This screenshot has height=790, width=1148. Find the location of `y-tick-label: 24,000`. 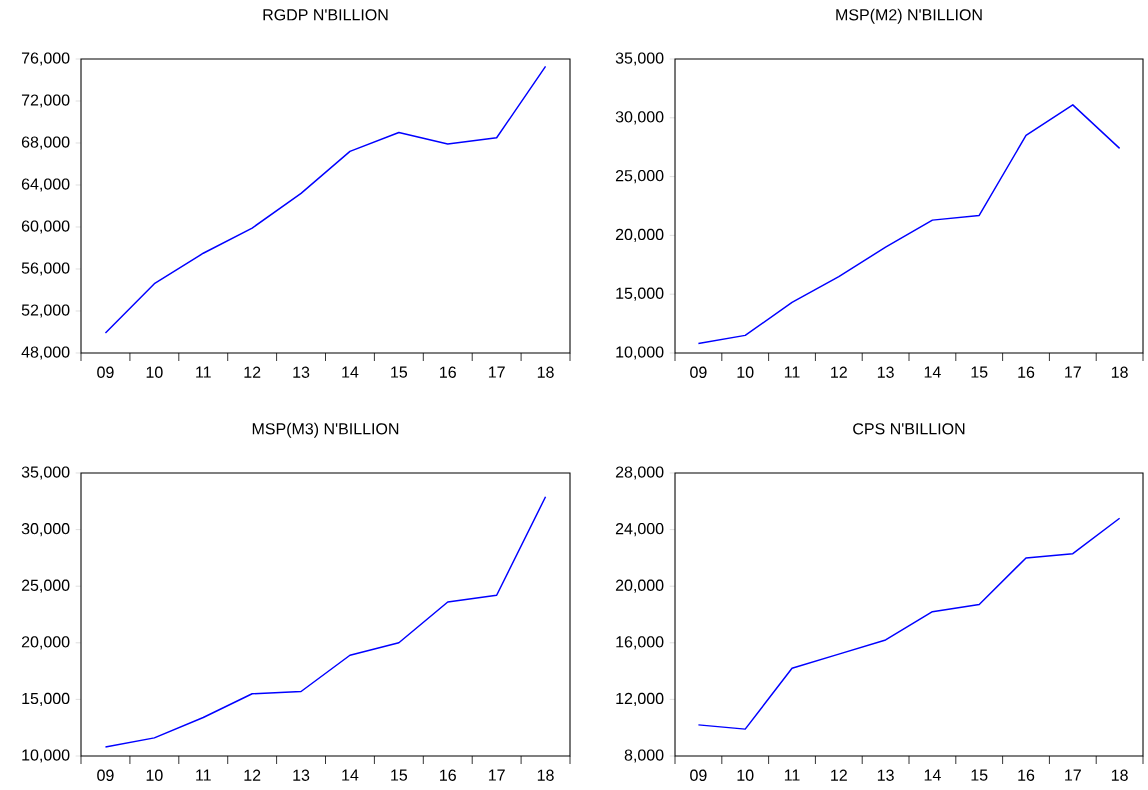

y-tick-label: 24,000 is located at coordinates (639, 530).